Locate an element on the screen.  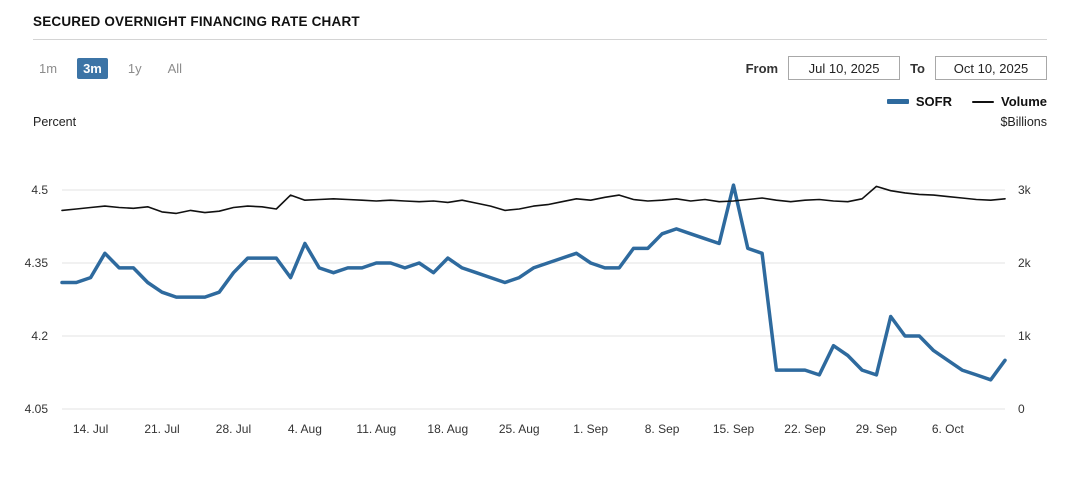
controls-row: 1m 3m 1y All From To is located at coordinates (540, 68).